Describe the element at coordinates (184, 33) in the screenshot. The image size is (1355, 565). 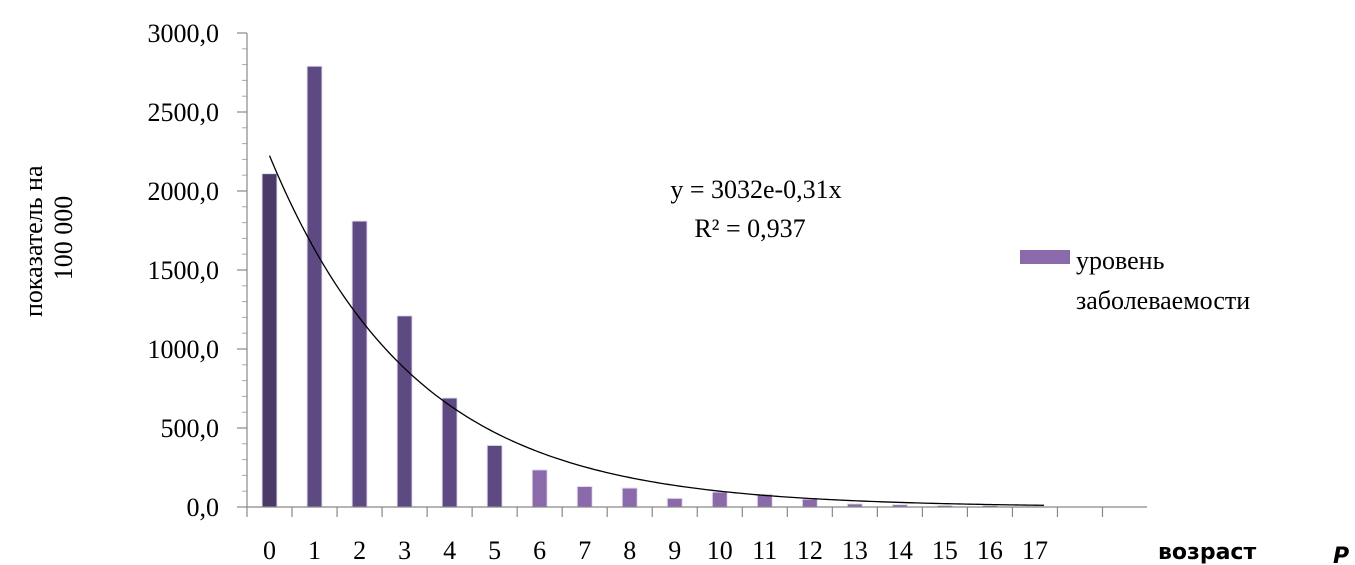
I see `y-tick-label: 3000,0` at that location.